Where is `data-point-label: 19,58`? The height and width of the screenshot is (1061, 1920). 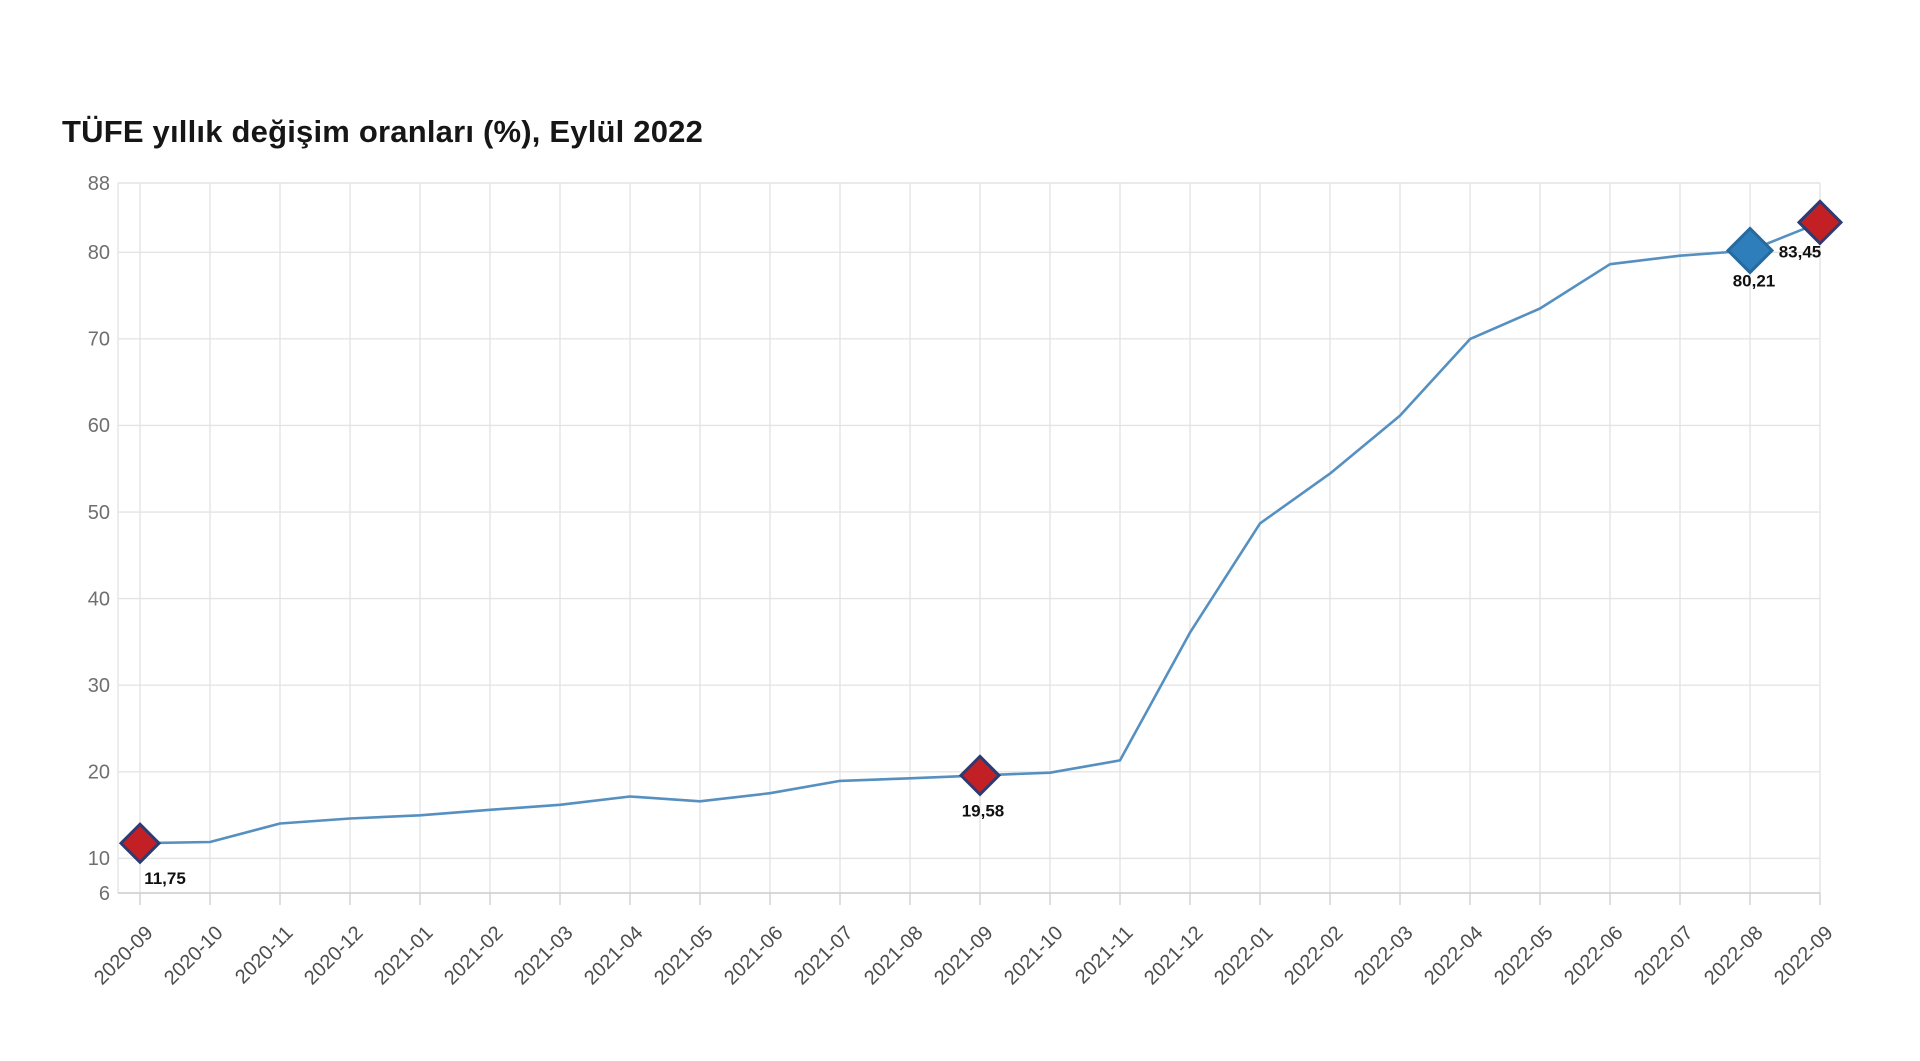
data-point-label: 19,58 is located at coordinates (983, 810).